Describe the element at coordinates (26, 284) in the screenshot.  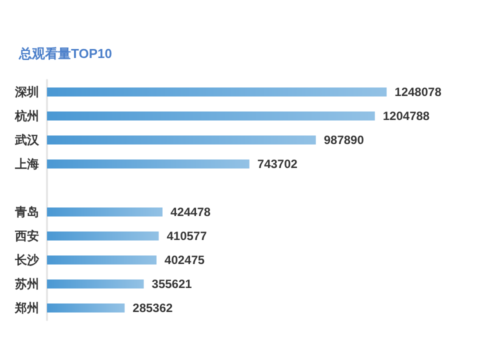
I see `y-tick-label: 苏州` at that location.